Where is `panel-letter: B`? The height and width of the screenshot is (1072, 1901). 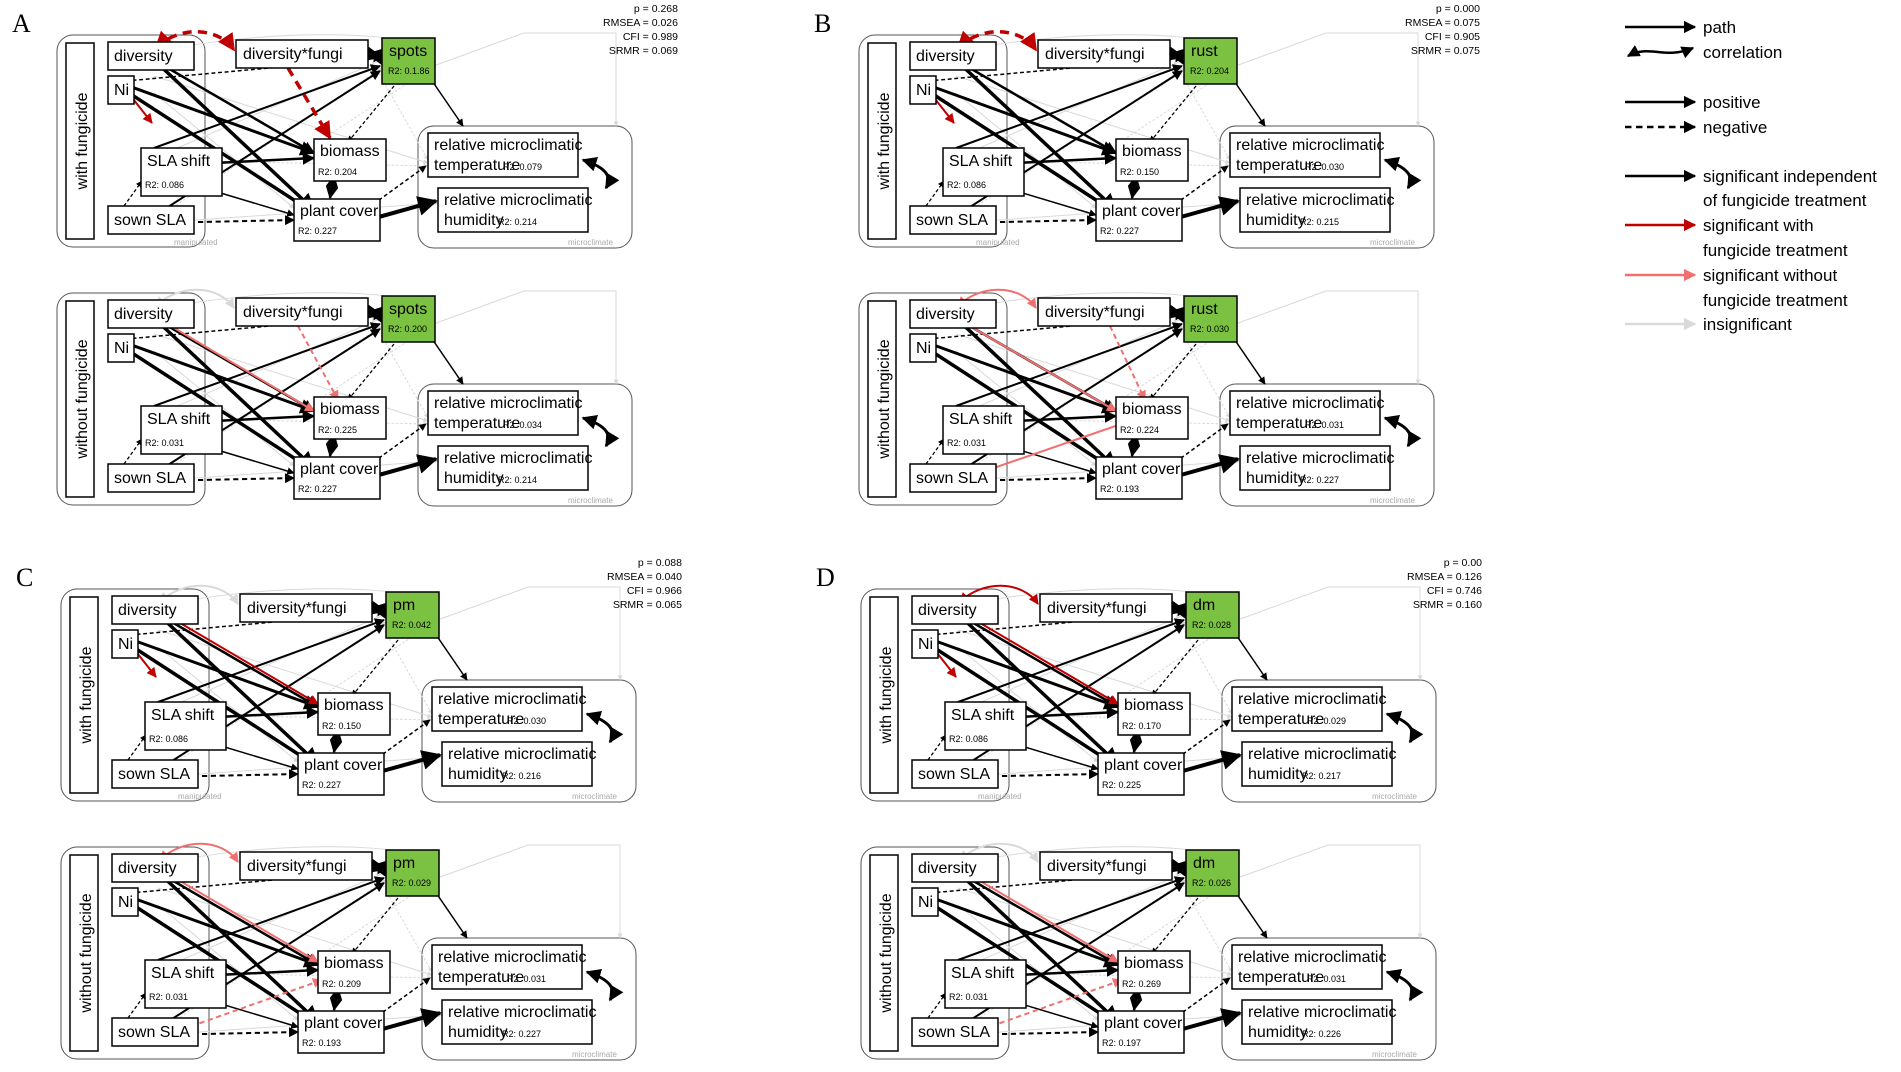
panel-letter: B is located at coordinates (822, 23).